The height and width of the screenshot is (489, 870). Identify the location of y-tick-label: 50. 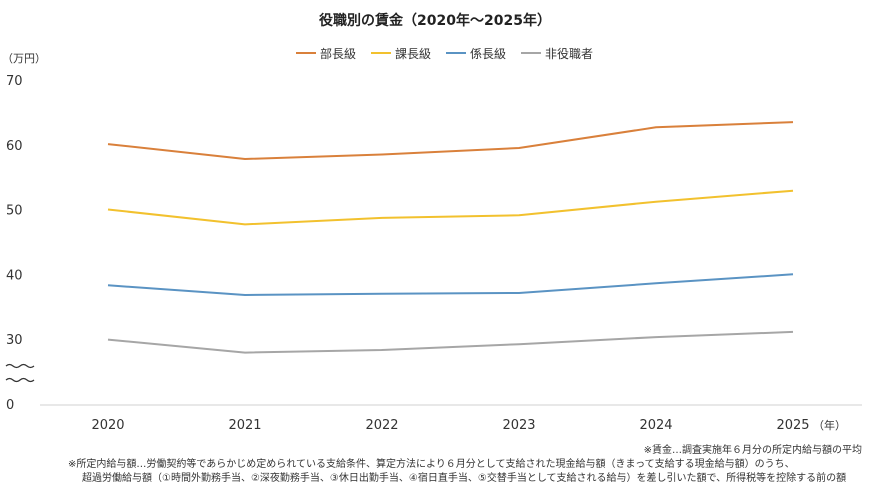
(14, 211).